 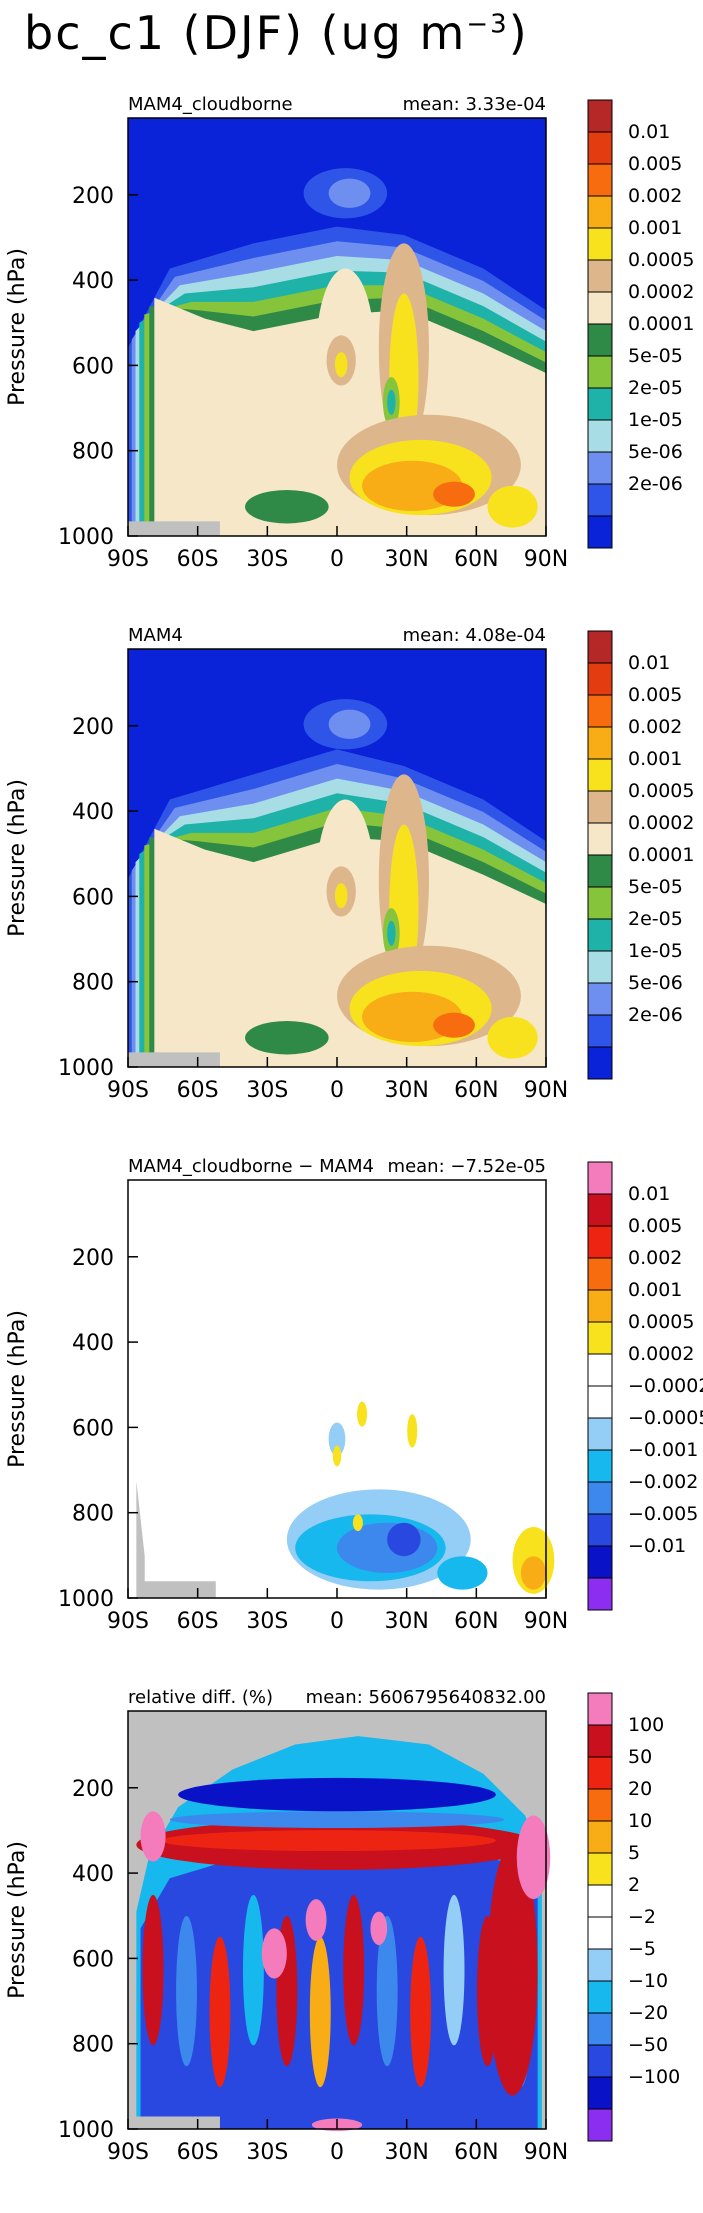 I want to click on y-tick-label: 1000, so click(x=86, y=537).